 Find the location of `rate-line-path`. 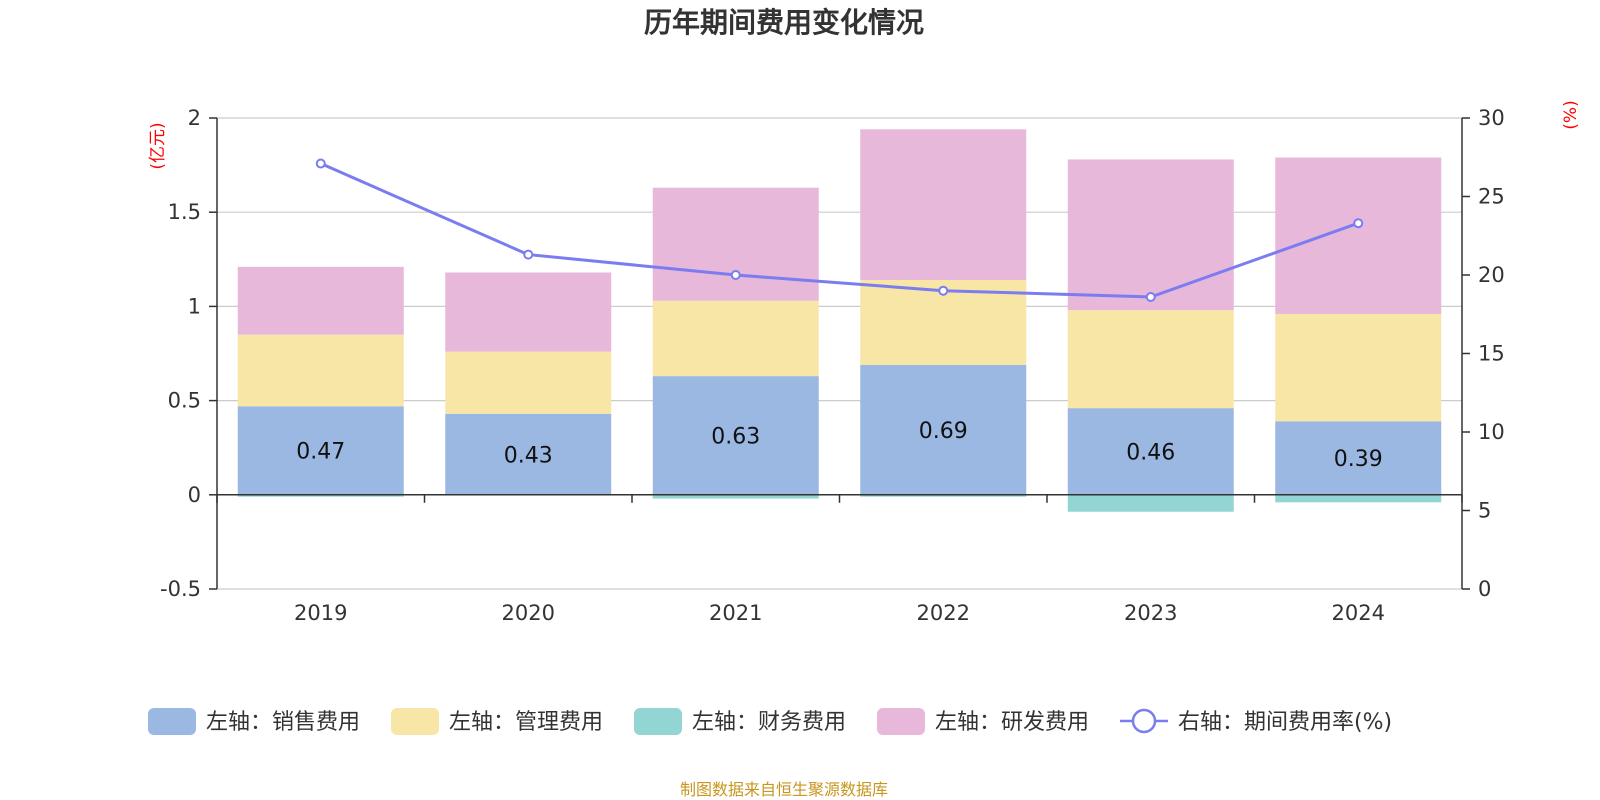

rate-line-path is located at coordinates (839, 230).